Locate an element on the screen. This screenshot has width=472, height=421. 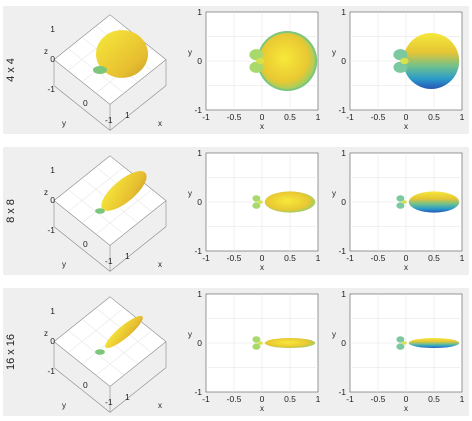
surface3d-main-lobe is located at coordinates (124, 332).